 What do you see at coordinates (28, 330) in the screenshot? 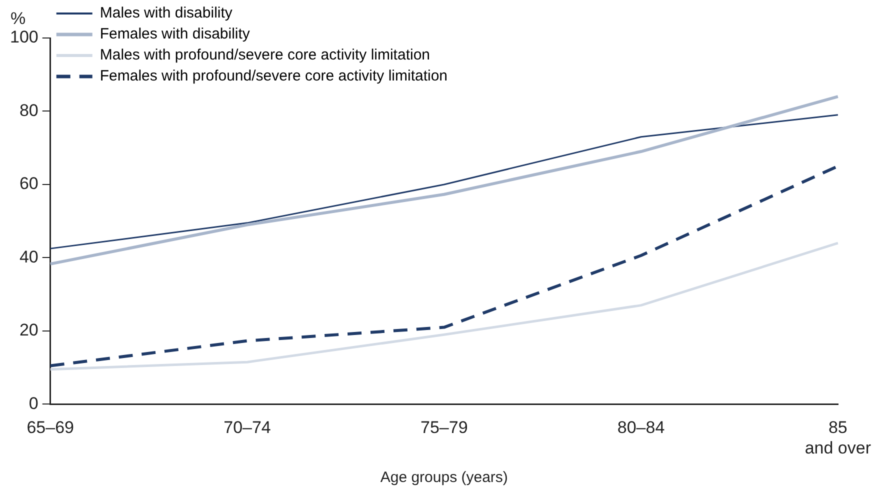
I see `y-tick-label: 20` at bounding box center [28, 330].